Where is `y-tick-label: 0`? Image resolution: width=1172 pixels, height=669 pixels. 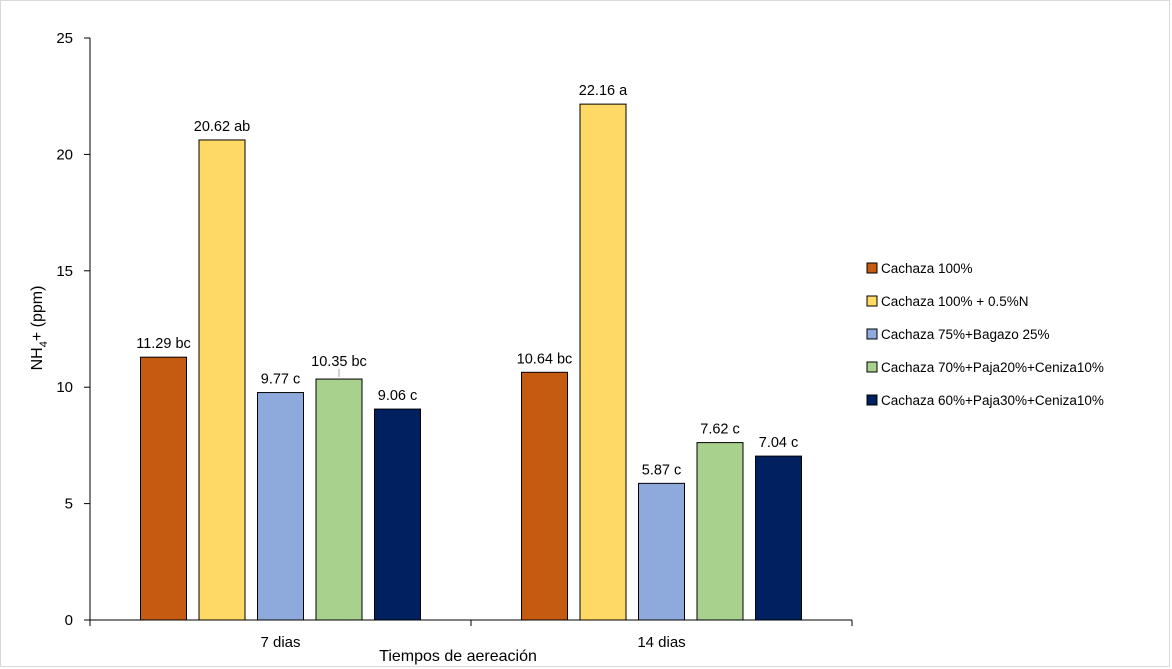
y-tick-label: 0 is located at coordinates (69, 620).